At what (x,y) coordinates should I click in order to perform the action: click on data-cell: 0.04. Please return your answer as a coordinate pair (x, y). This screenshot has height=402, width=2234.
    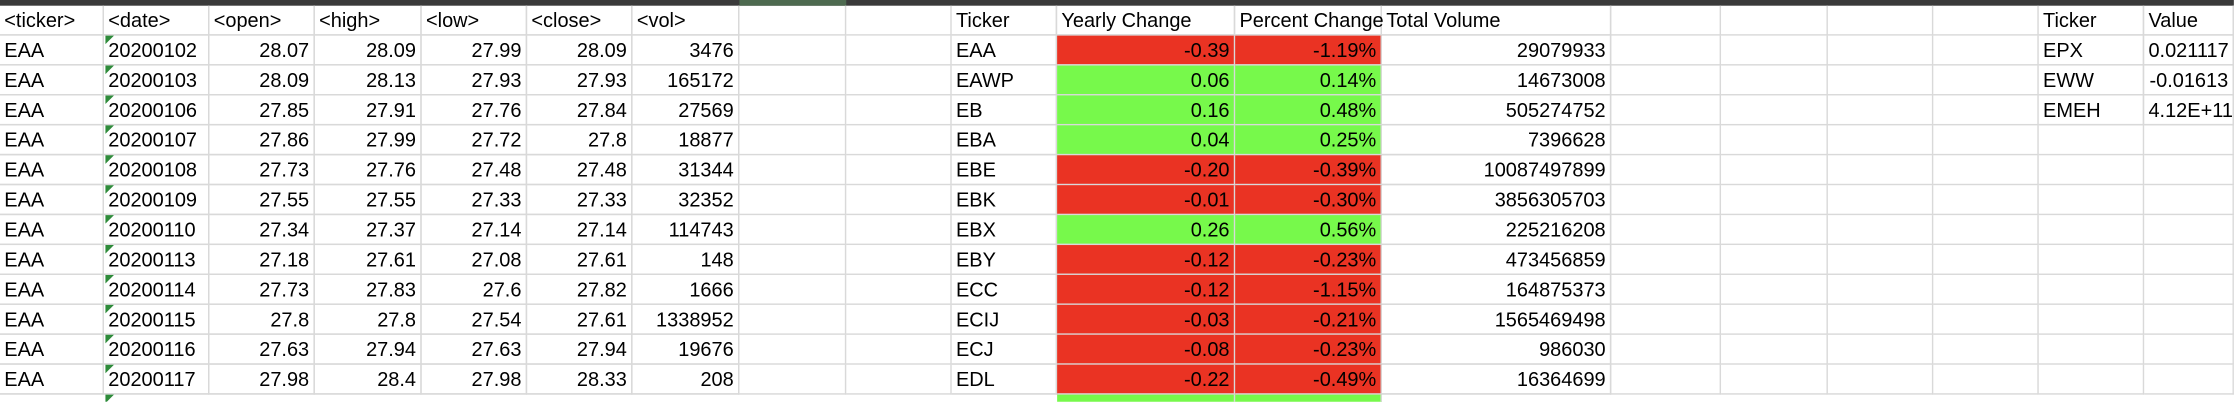
    Looking at the image, I should click on (1146, 140).